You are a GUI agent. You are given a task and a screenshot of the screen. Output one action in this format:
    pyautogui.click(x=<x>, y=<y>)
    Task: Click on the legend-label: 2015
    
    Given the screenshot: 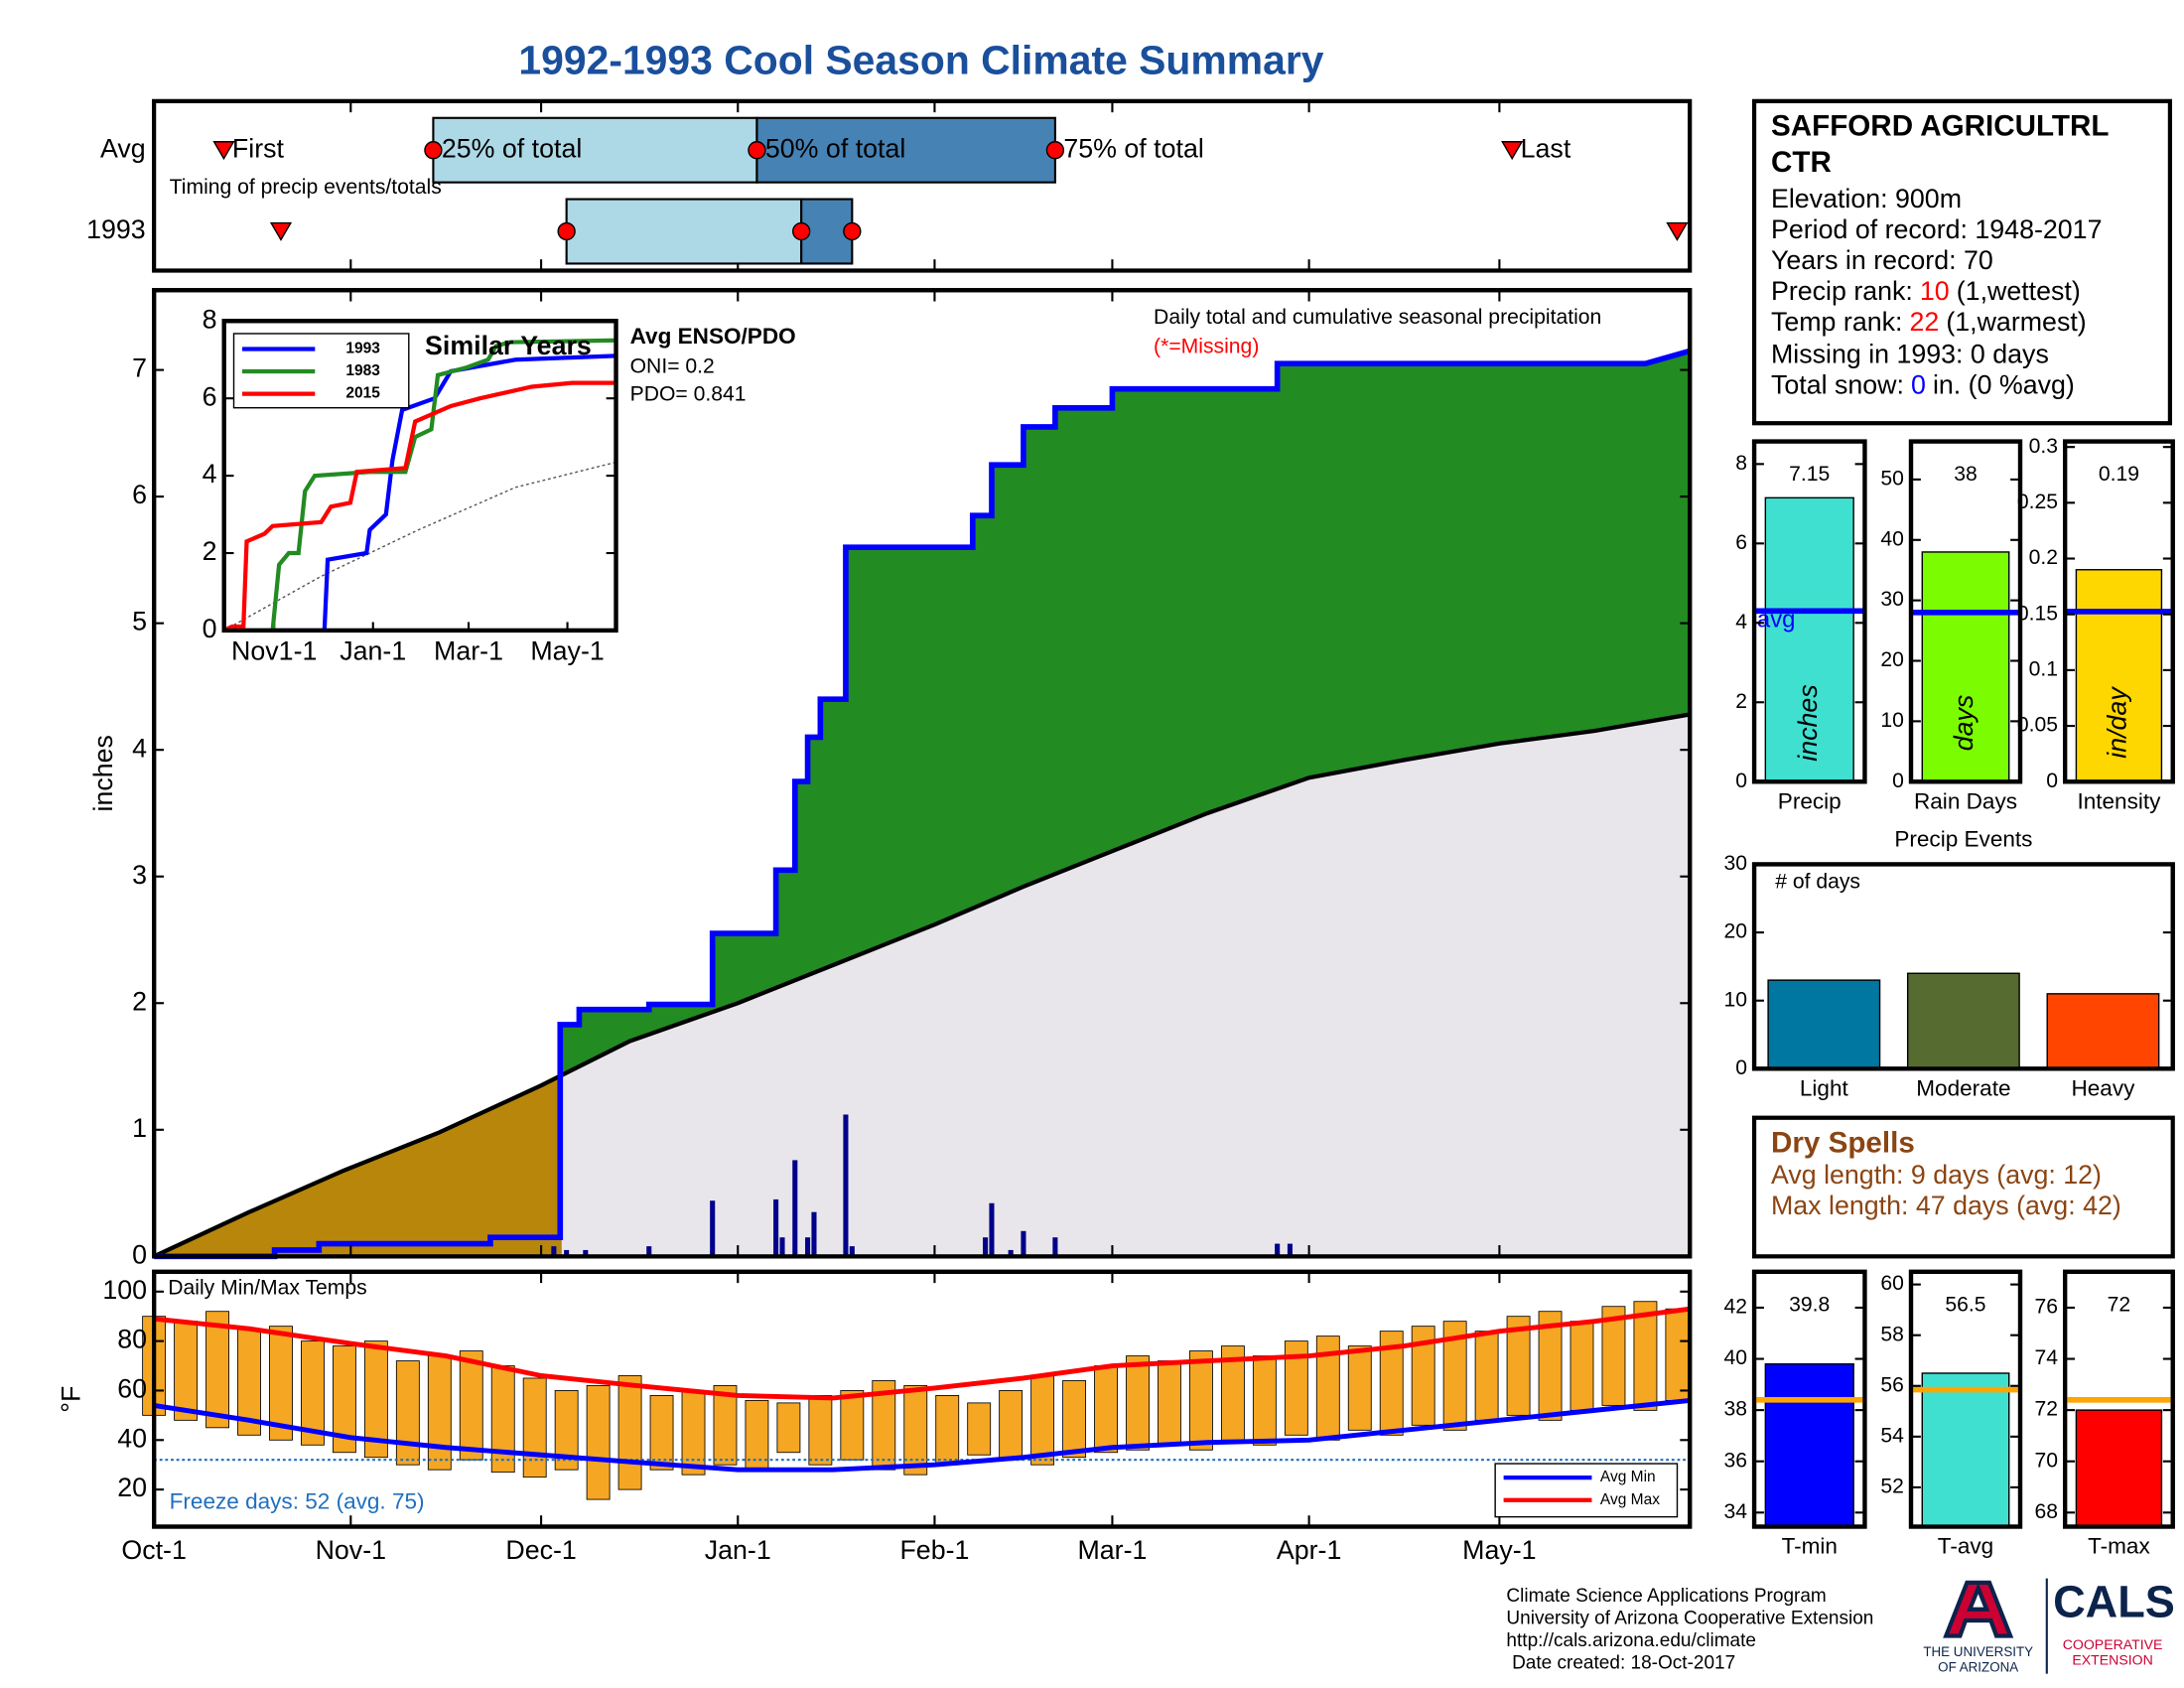 What is the action you would take?
    pyautogui.click(x=362, y=393)
    